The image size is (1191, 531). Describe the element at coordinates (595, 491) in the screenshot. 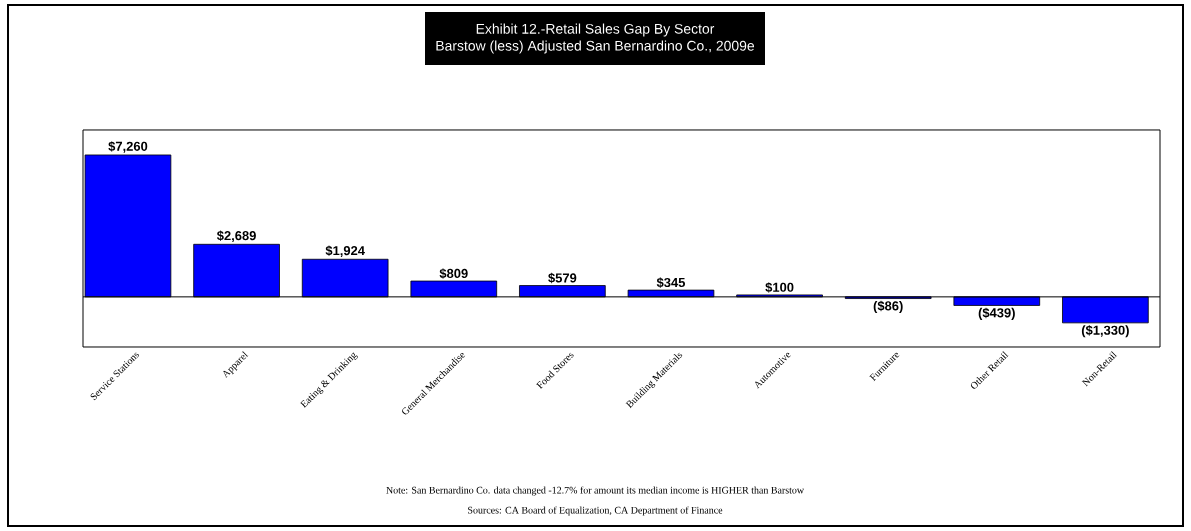

I see `text: Note: San Bernardino Co. data changed -12.7% for amount its median income is HIGHER than Barstow` at that location.